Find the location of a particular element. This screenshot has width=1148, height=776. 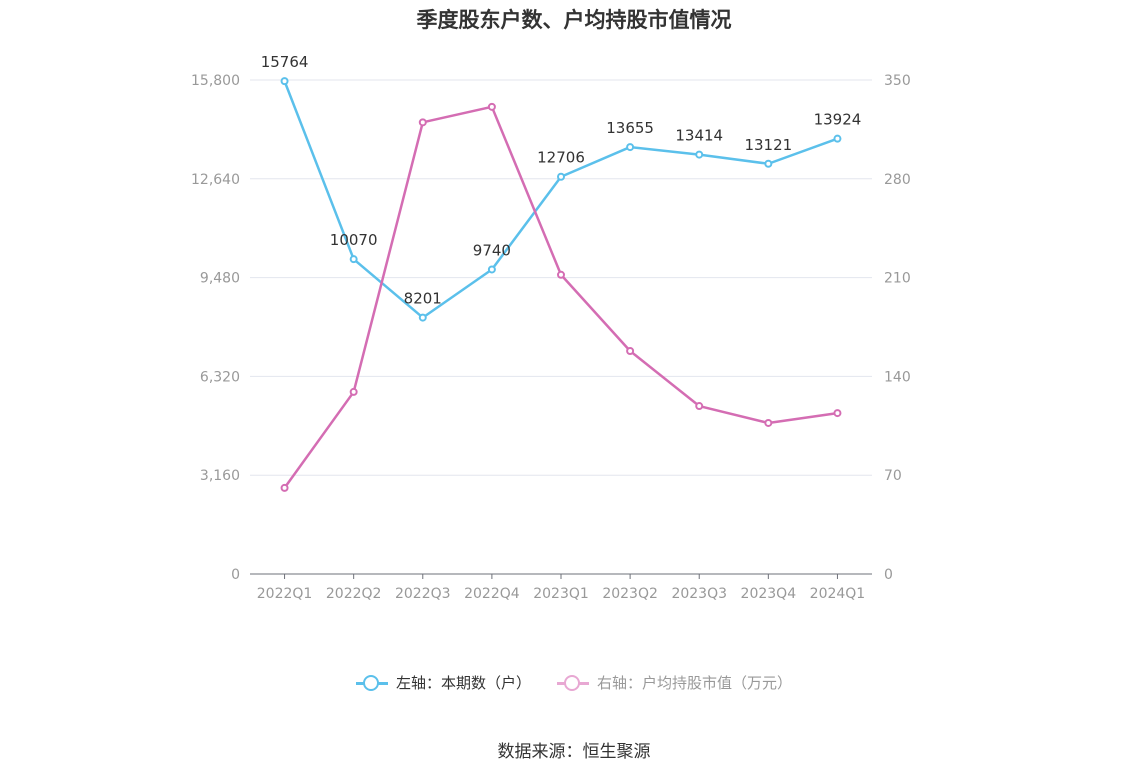

x-tick-label: 2022Q4 is located at coordinates (492, 594).